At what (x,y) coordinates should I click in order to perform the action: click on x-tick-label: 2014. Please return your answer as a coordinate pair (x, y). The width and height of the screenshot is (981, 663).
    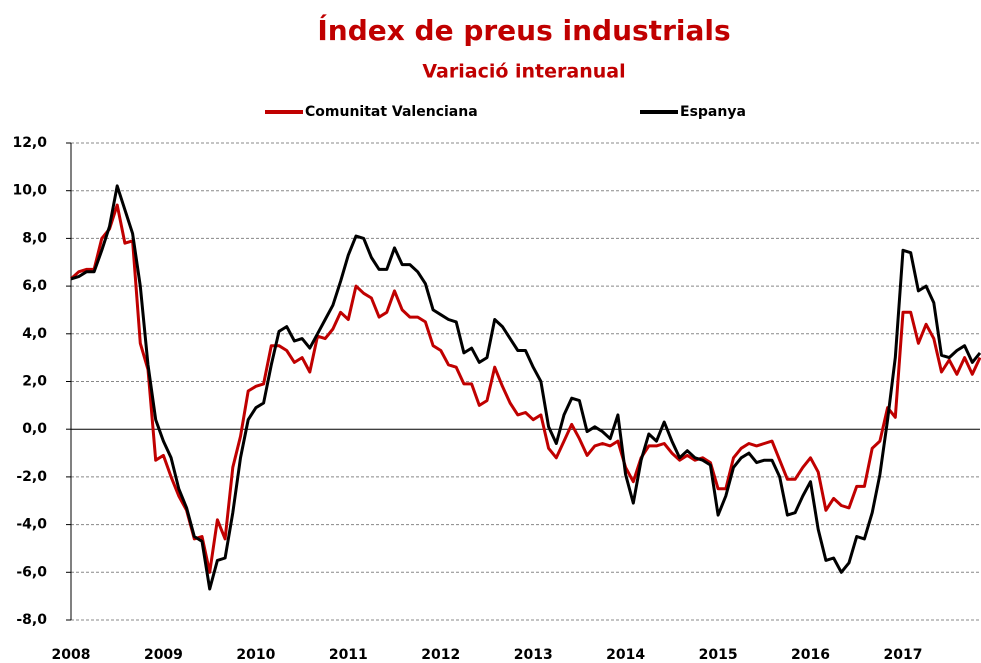
    Looking at the image, I should click on (625, 655).